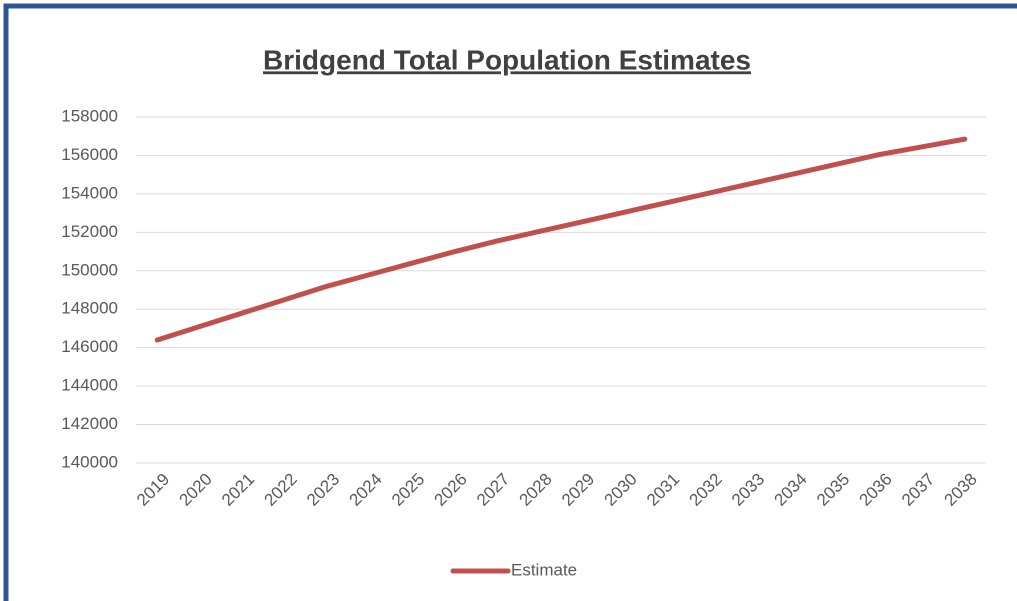 This screenshot has width=1017, height=601. What do you see at coordinates (89, 308) in the screenshot?
I see `y-tick-label: 148000` at bounding box center [89, 308].